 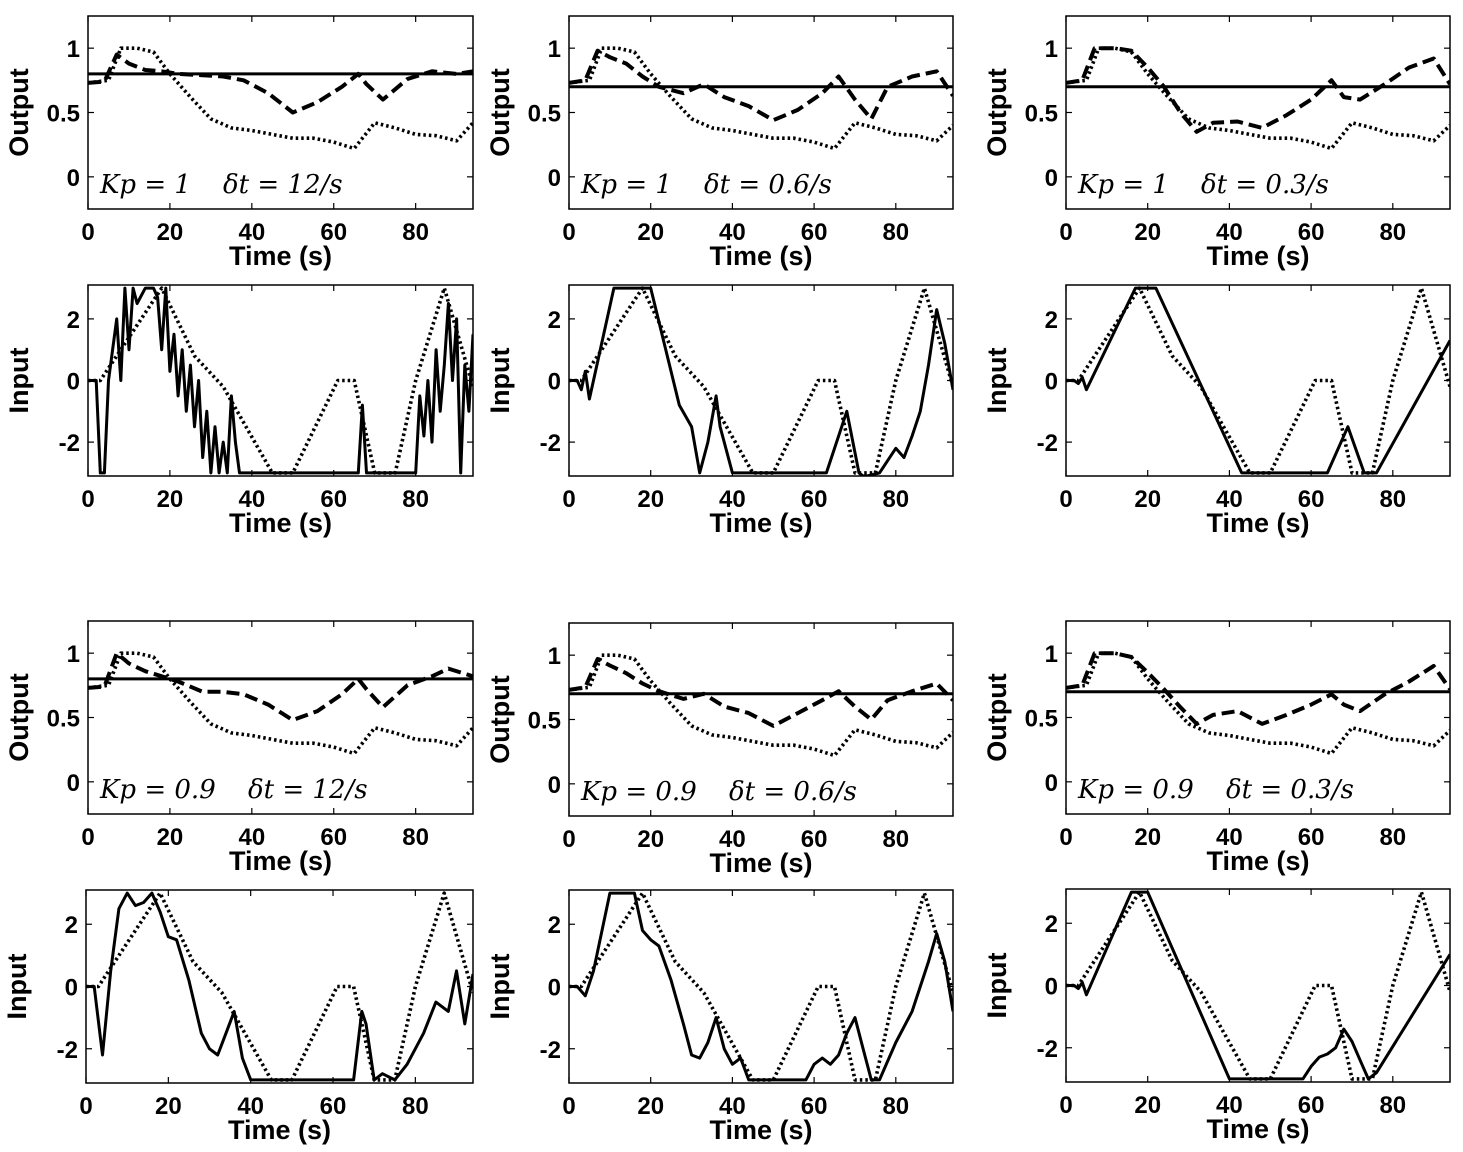 I want to click on subplot-4: 0 20 40 60 80 -2 0 2 Time (s) Input, so click(x=239, y=411).